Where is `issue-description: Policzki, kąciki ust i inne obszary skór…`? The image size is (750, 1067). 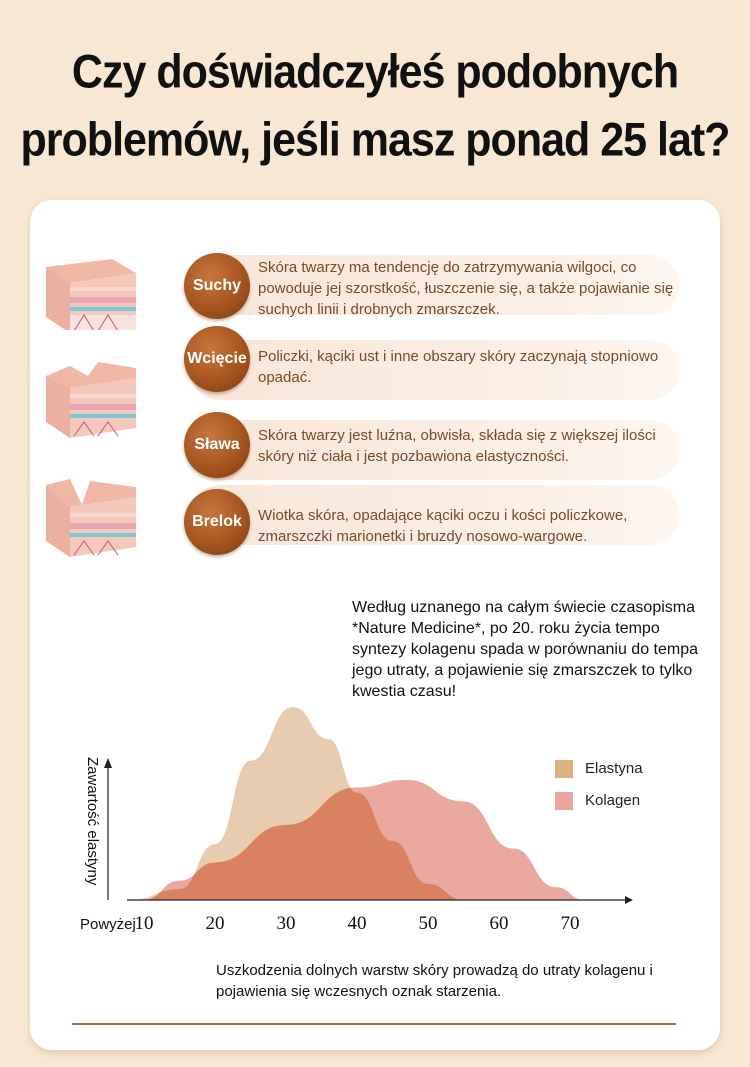
issue-description: Policzki, kąciki ust i inne obszary skór… is located at coordinates (458, 367).